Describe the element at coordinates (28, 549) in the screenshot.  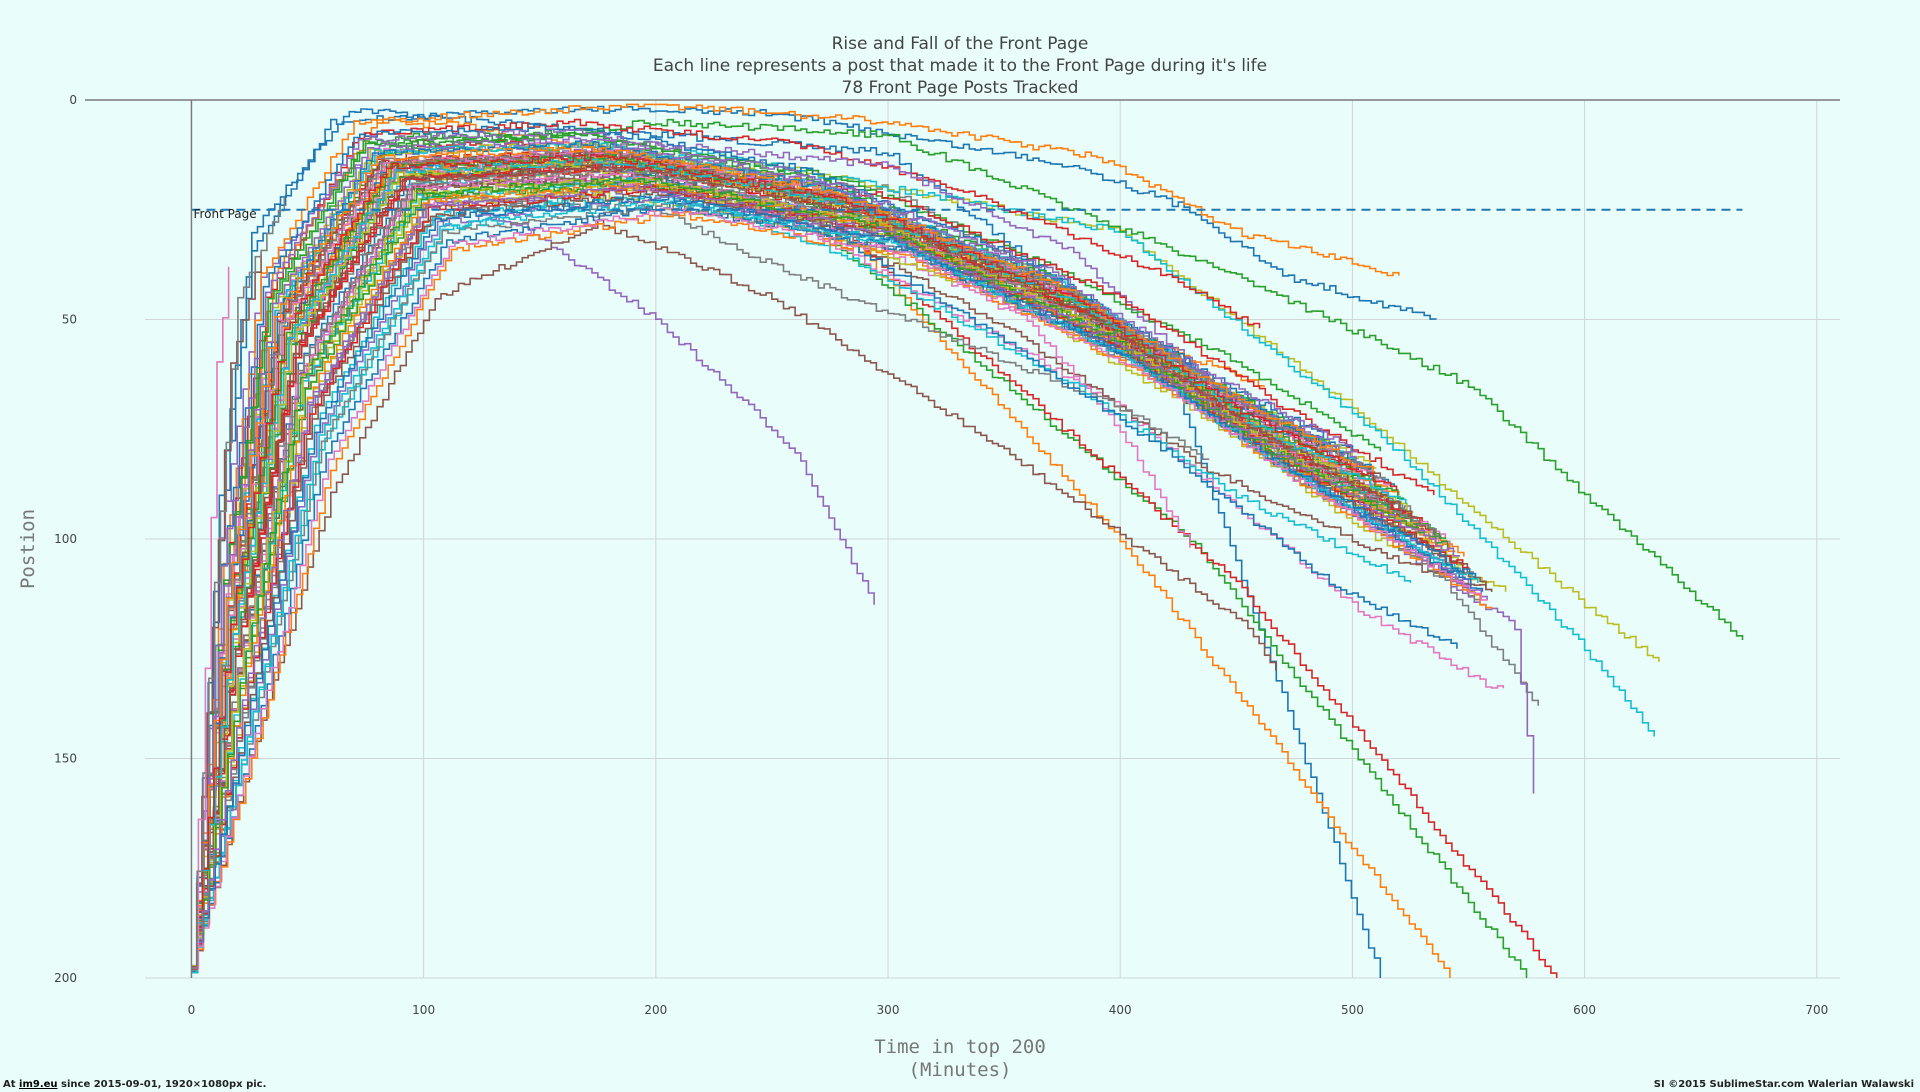
I see `y-axis-title: Postion` at that location.